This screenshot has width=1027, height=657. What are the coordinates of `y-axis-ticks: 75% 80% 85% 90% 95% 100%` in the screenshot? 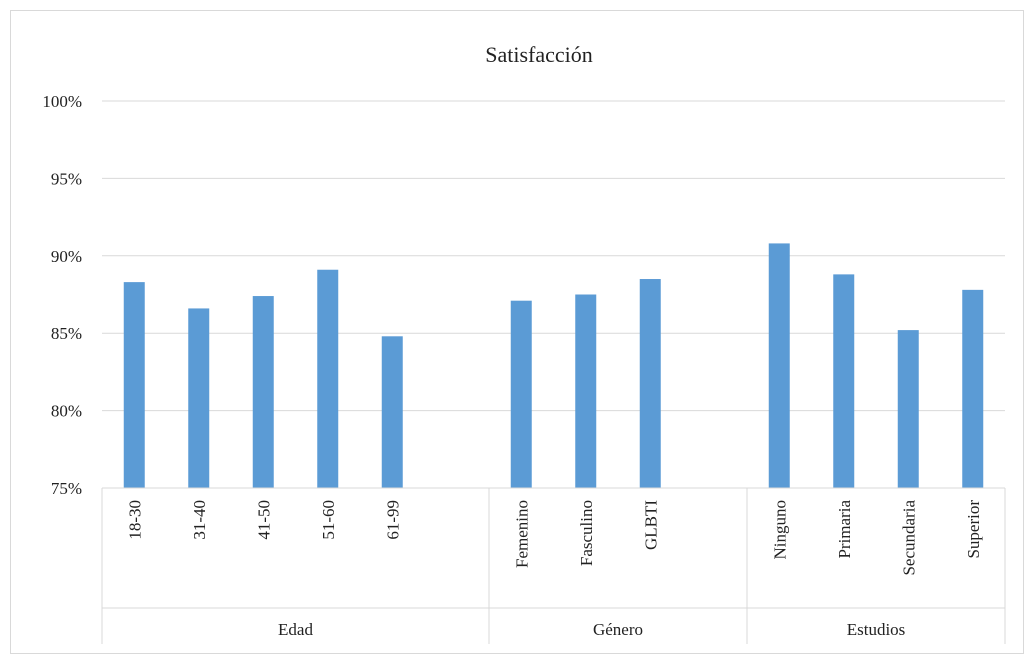 It's located at (62, 295).